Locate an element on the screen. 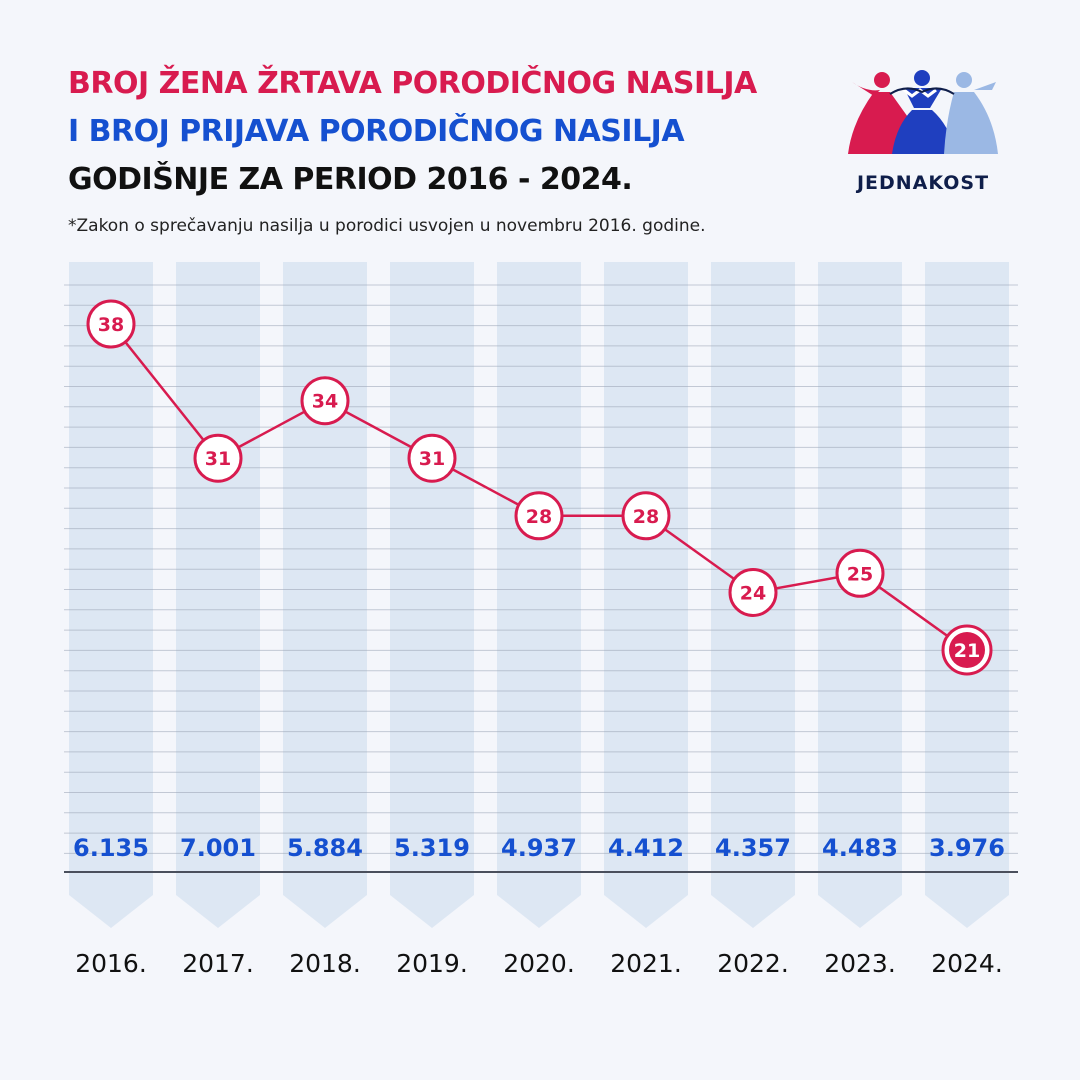  victims-point: 25 is located at coordinates (860, 573).